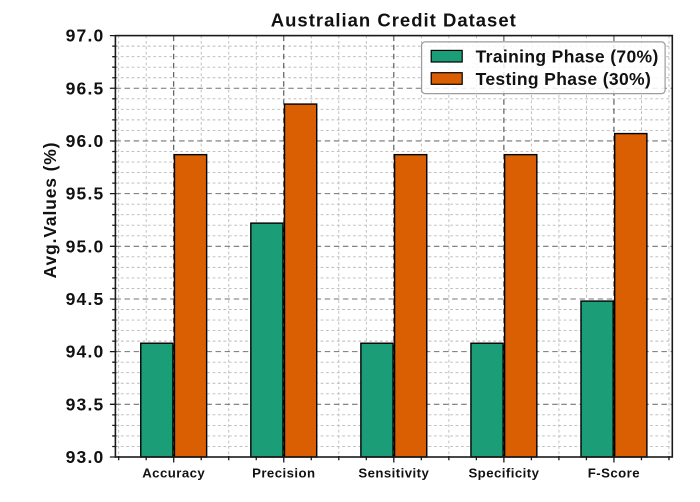  Describe the element at coordinates (393, 473) in the screenshot. I see `svg-text: Sensitivity` at that location.